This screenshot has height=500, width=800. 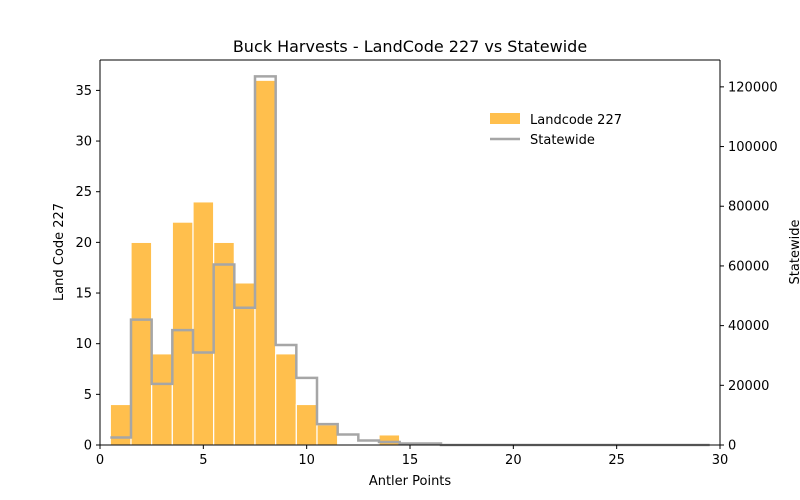 What do you see at coordinates (748, 207) in the screenshot?
I see `y2-tick-label: 80000` at bounding box center [748, 207].